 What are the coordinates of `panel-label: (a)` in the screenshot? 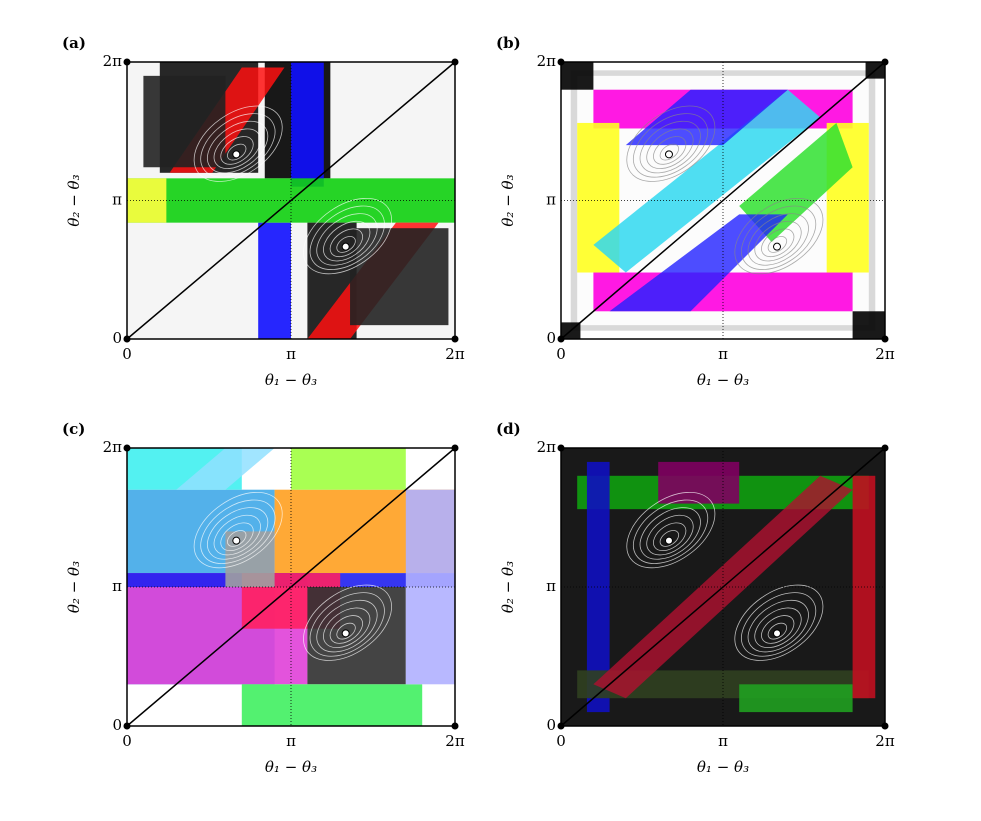 It's located at (74, 43).